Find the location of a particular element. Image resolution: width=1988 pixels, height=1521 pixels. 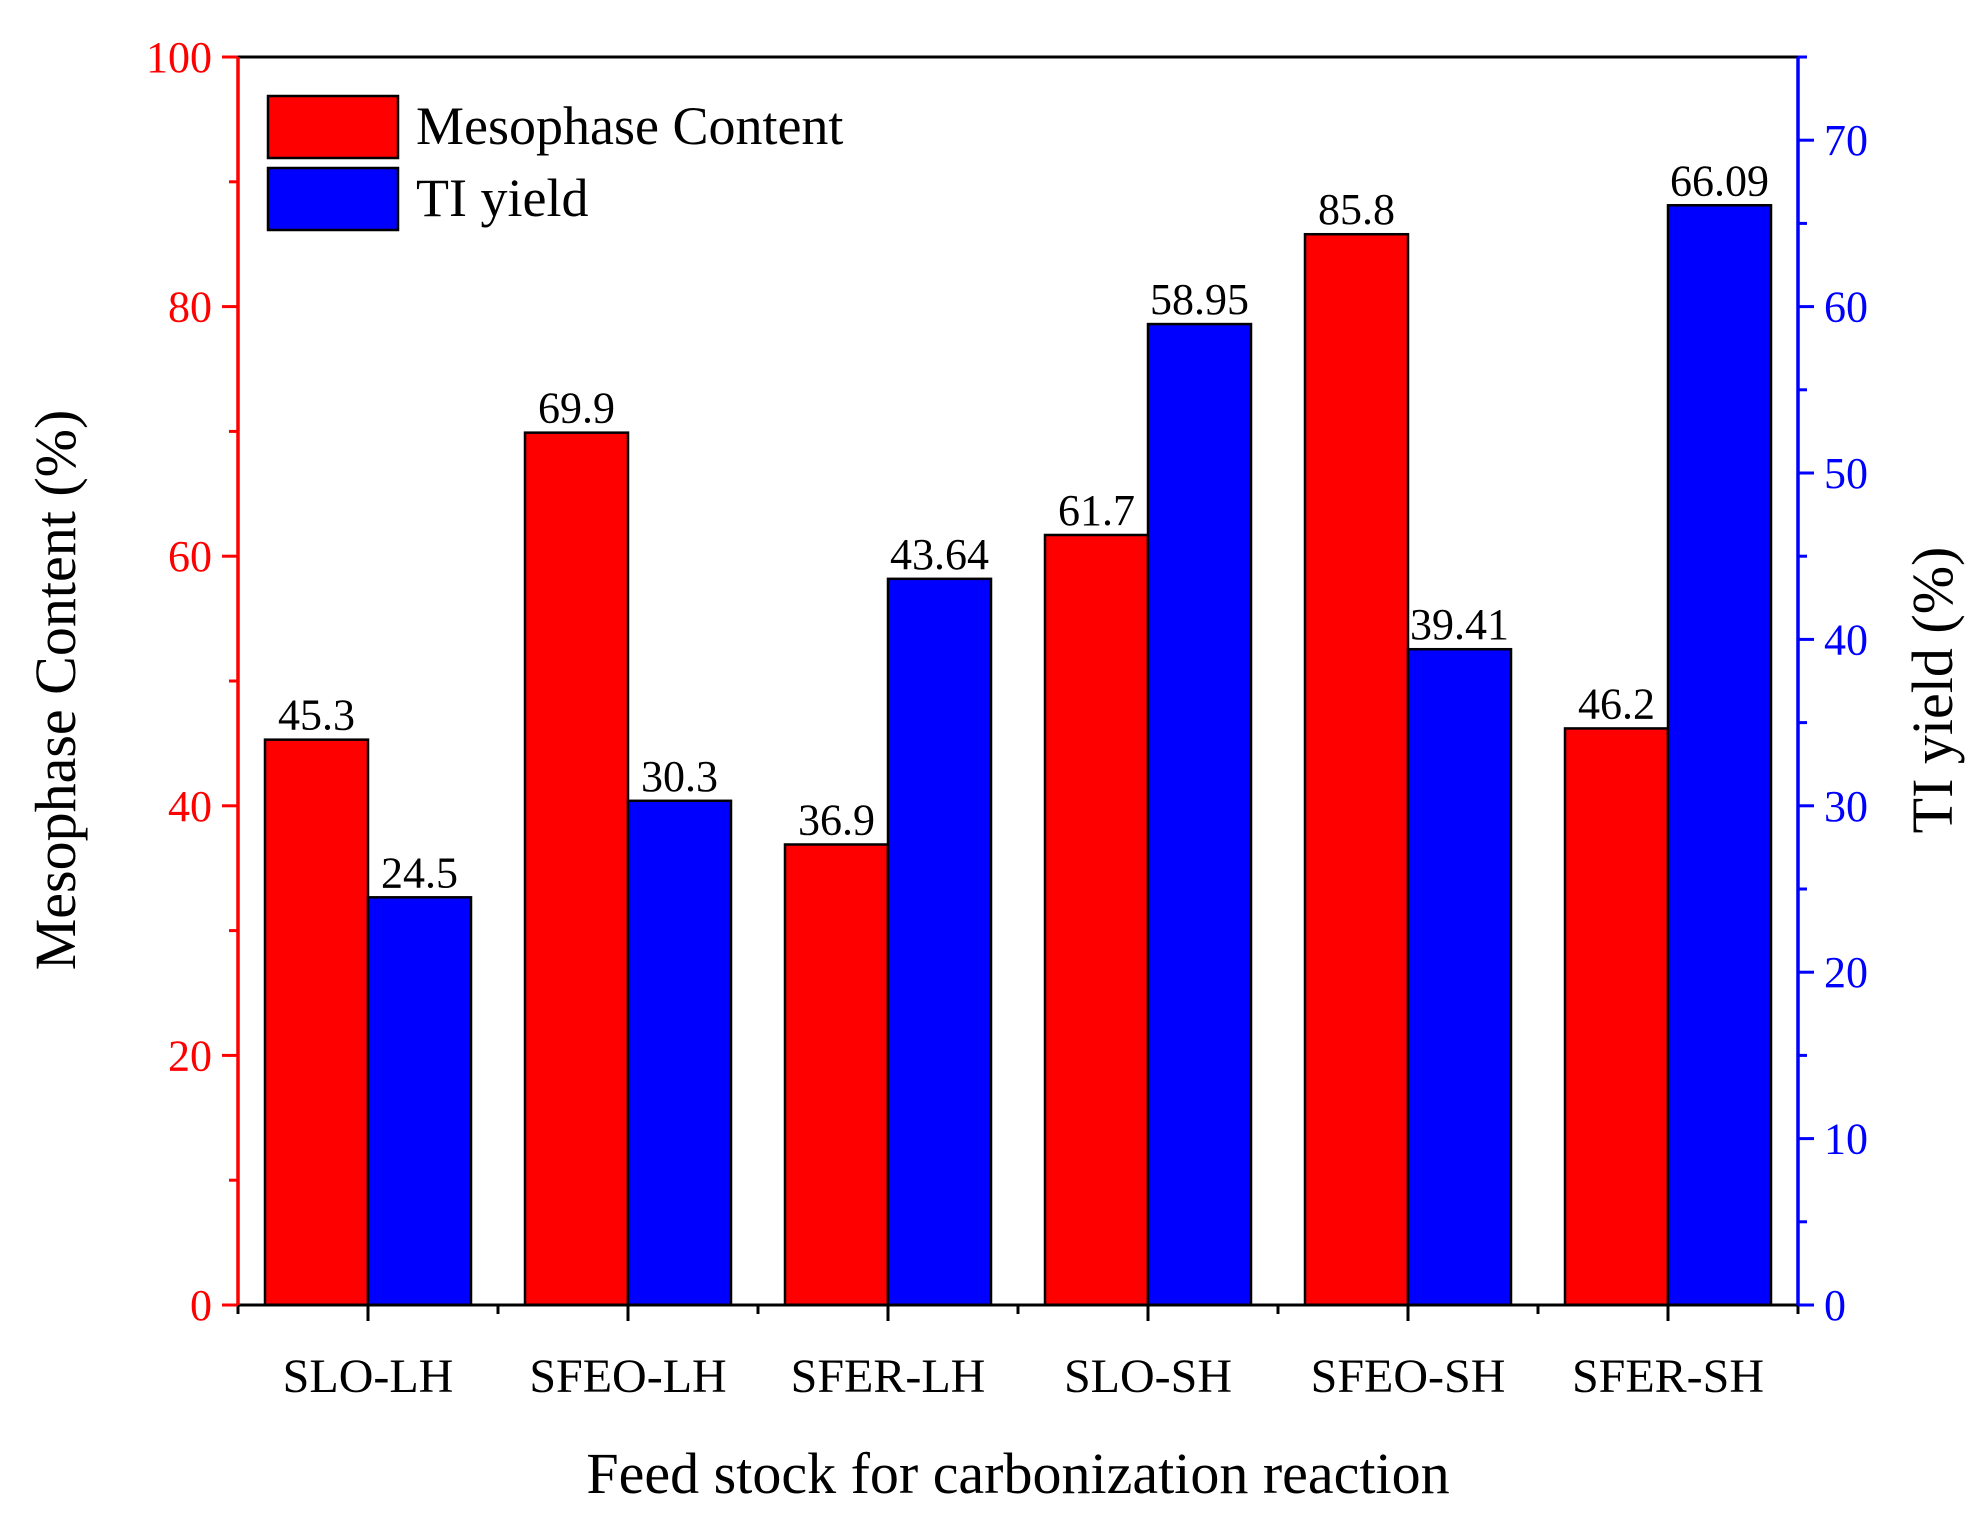

mesophase-value-label-0: 45.3 is located at coordinates (316, 715).